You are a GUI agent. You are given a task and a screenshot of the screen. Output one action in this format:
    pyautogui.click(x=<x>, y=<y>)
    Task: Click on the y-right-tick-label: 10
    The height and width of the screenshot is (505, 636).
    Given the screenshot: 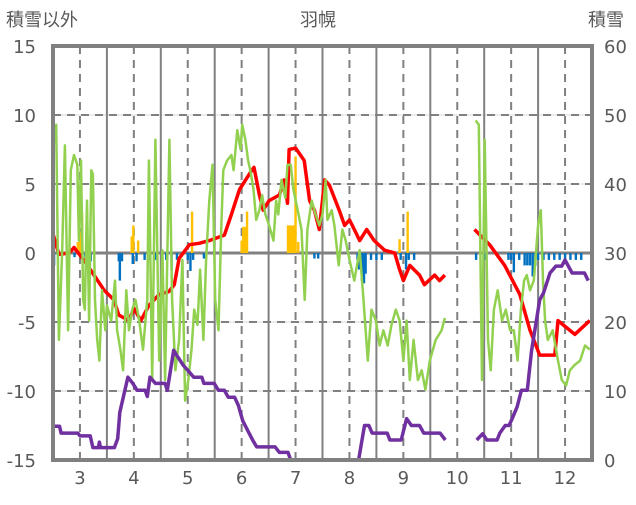 What is the action you would take?
    pyautogui.click(x=615, y=392)
    